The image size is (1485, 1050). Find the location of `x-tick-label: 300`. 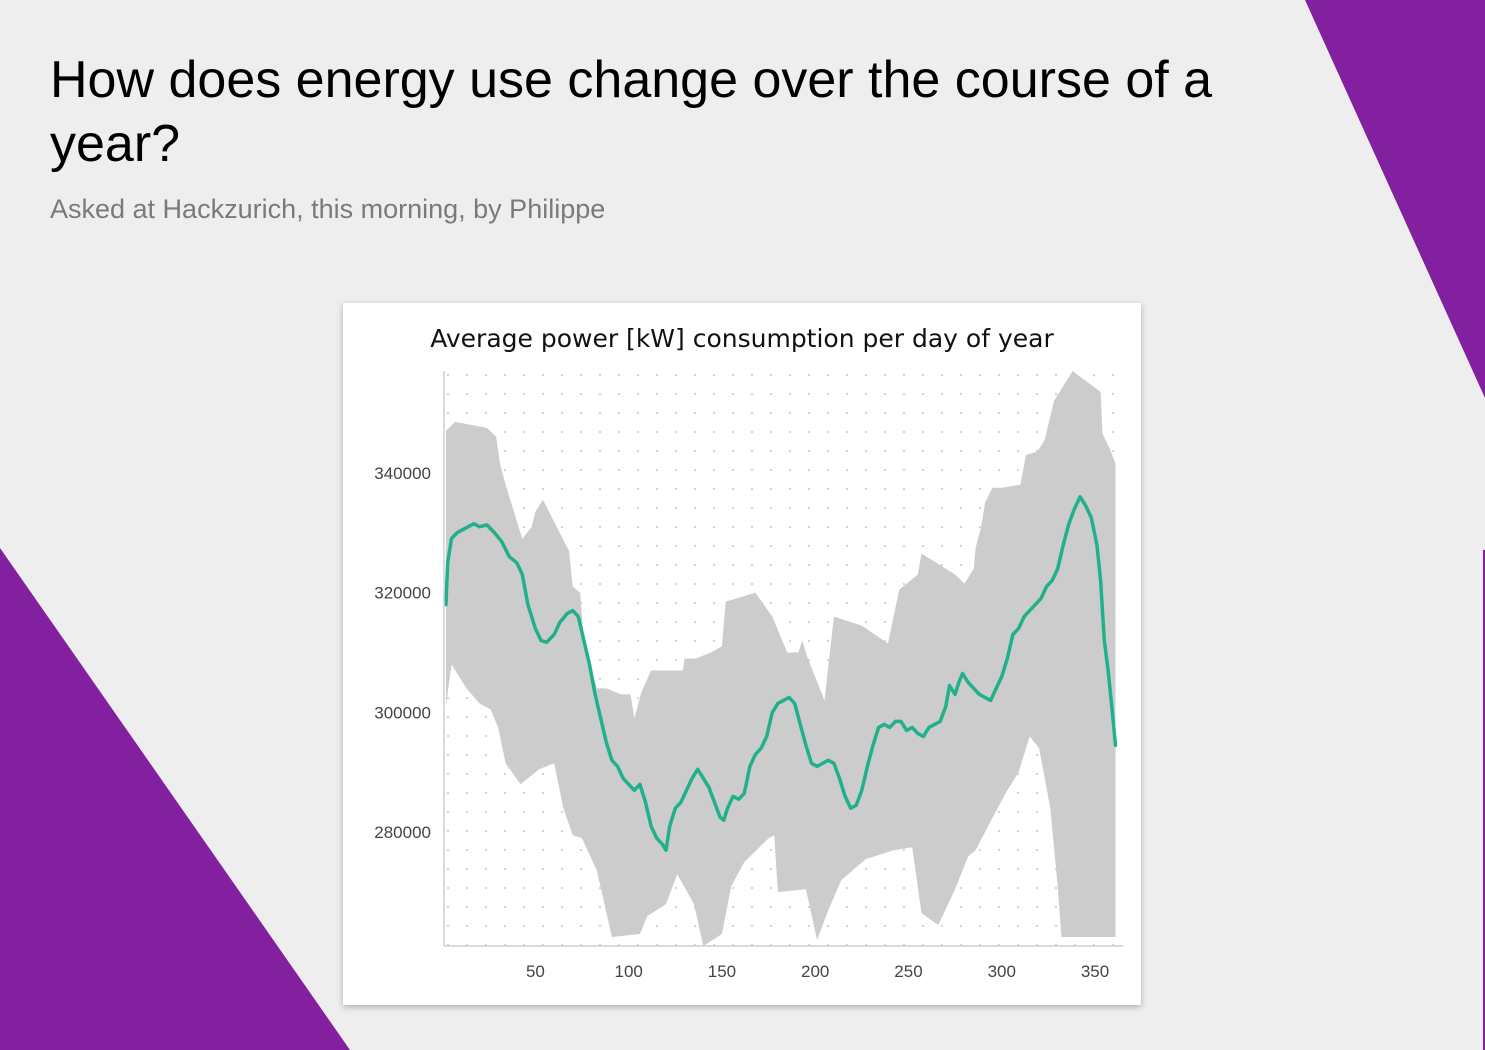

x-tick-label: 300 is located at coordinates (1002, 971).